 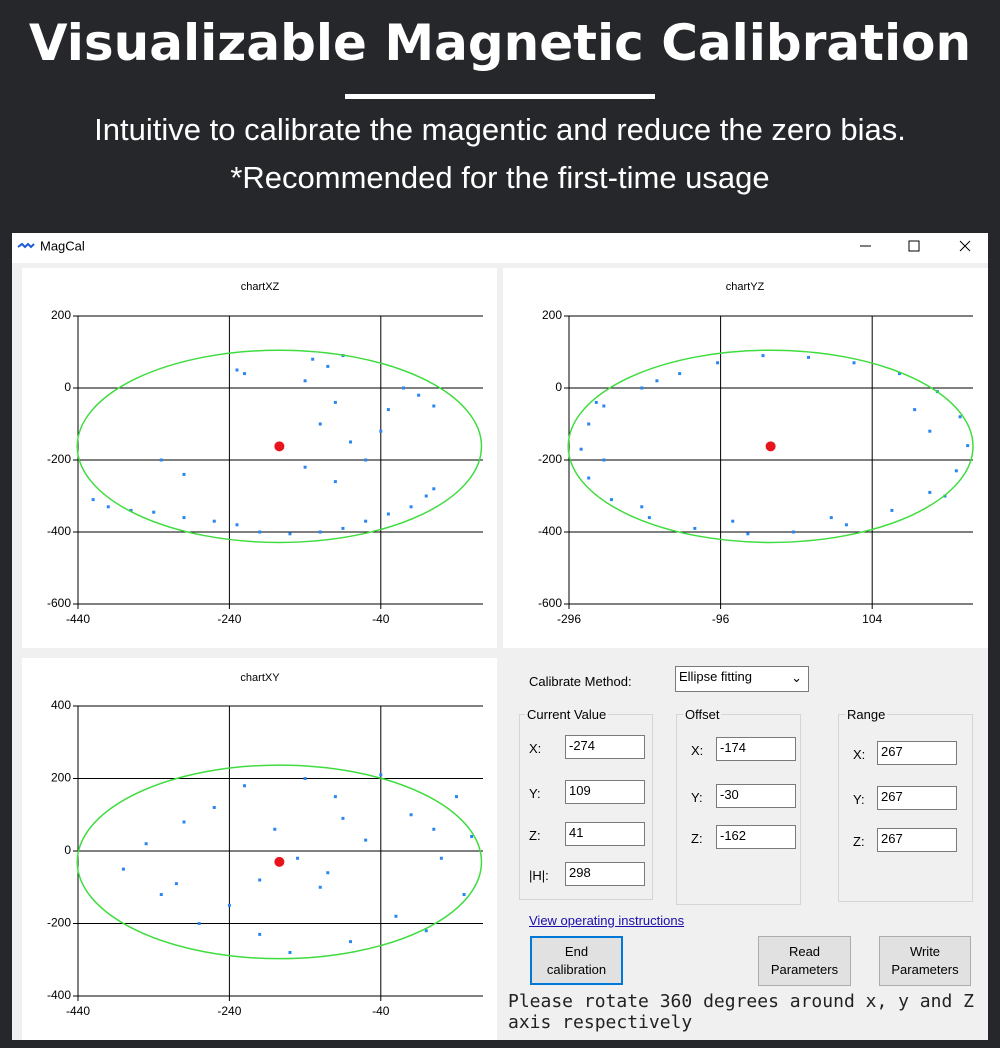 I want to click on end-button: End calibration, so click(x=576, y=960).